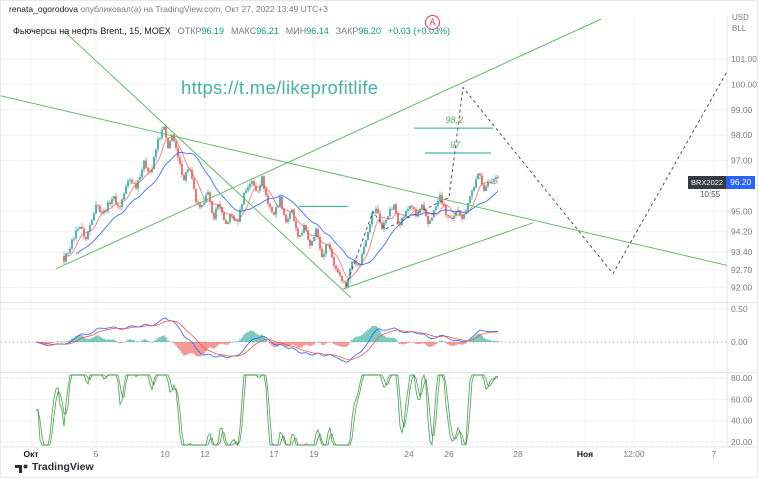 The height and width of the screenshot is (478, 758). Describe the element at coordinates (280, 87) in the screenshot. I see `idea-watermark-link: https://t.me/likeprofitlife` at that location.